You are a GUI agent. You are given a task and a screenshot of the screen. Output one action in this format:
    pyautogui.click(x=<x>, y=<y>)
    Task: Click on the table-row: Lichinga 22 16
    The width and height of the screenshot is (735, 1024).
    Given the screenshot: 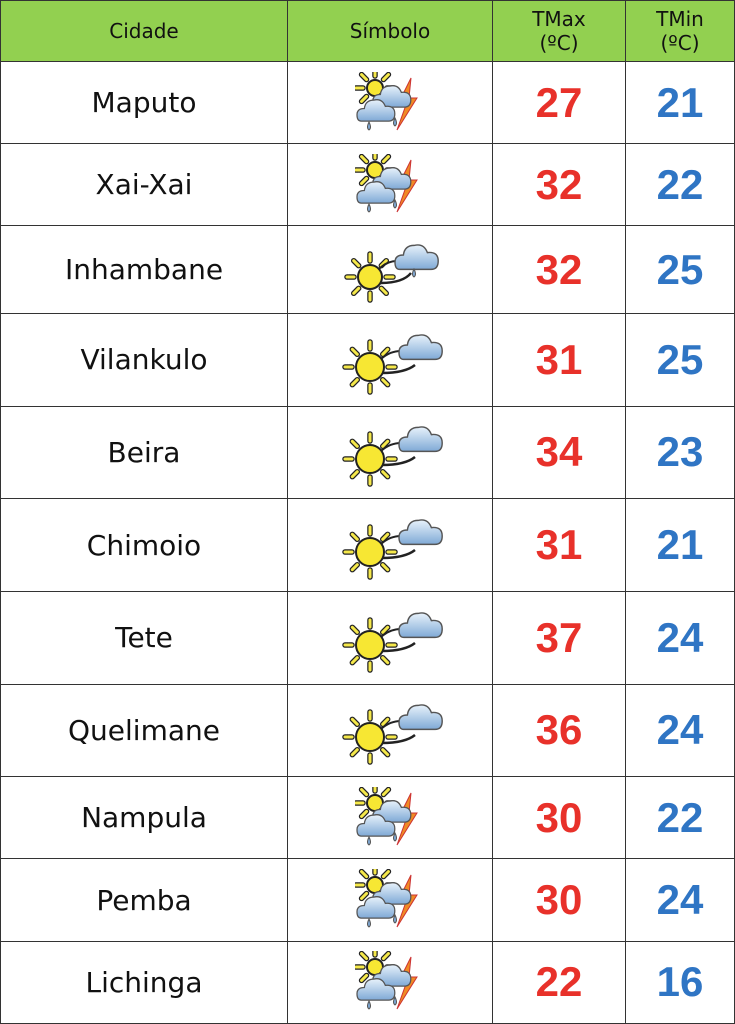 What is the action you would take?
    pyautogui.click(x=367, y=982)
    